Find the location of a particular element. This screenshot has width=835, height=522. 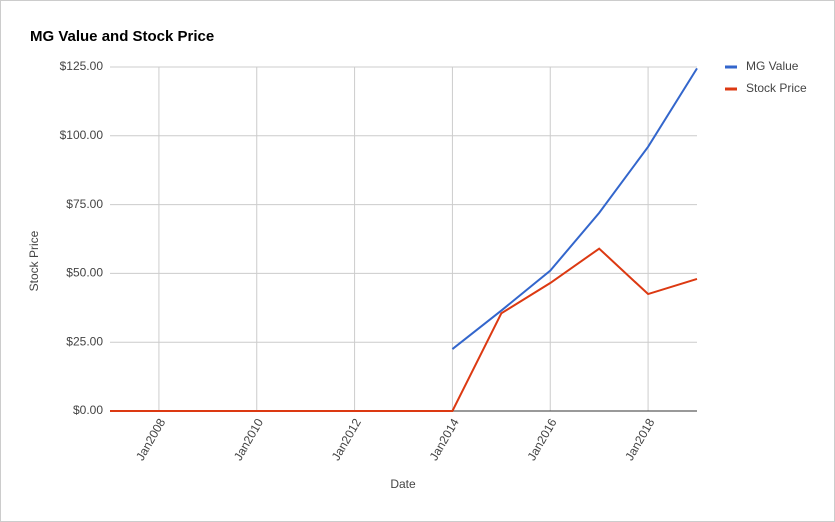

y-tick-label: $0.00 is located at coordinates (88, 410).